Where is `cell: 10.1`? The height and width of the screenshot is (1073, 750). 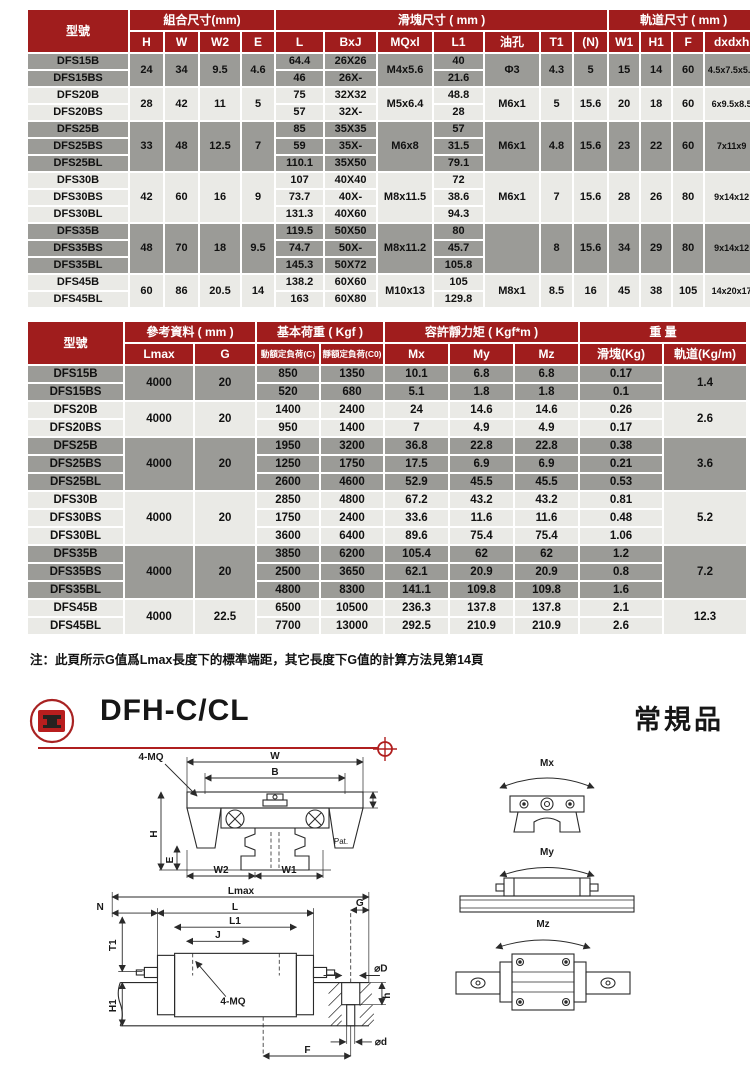
cell: 10.1 is located at coordinates (416, 374).